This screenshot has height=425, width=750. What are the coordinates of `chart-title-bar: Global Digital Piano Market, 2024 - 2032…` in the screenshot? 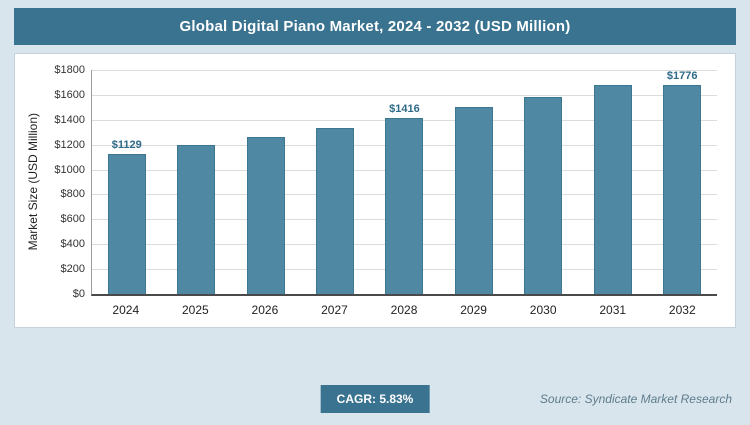 It's located at (375, 26).